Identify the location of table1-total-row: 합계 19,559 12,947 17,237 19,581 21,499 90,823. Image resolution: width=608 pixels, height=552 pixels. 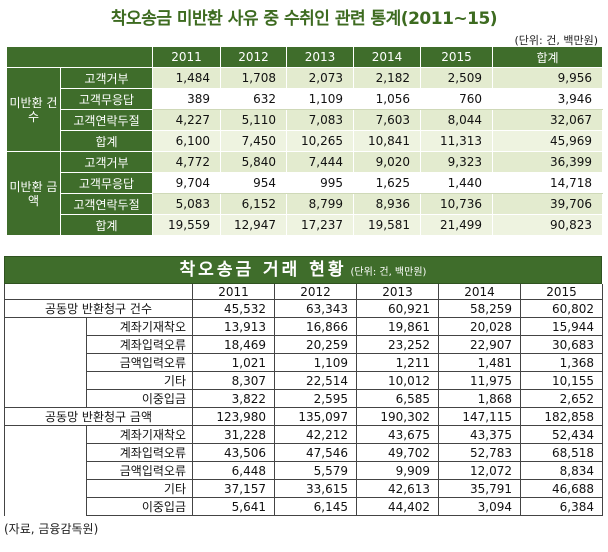
(305, 225).